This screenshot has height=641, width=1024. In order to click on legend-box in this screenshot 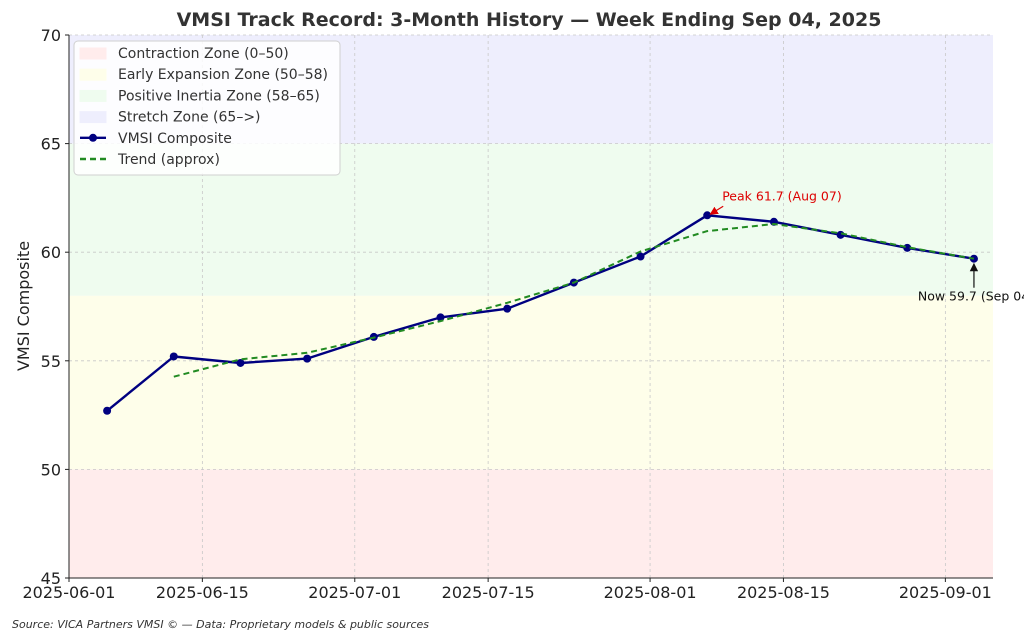, I will do `click(207, 108)`.